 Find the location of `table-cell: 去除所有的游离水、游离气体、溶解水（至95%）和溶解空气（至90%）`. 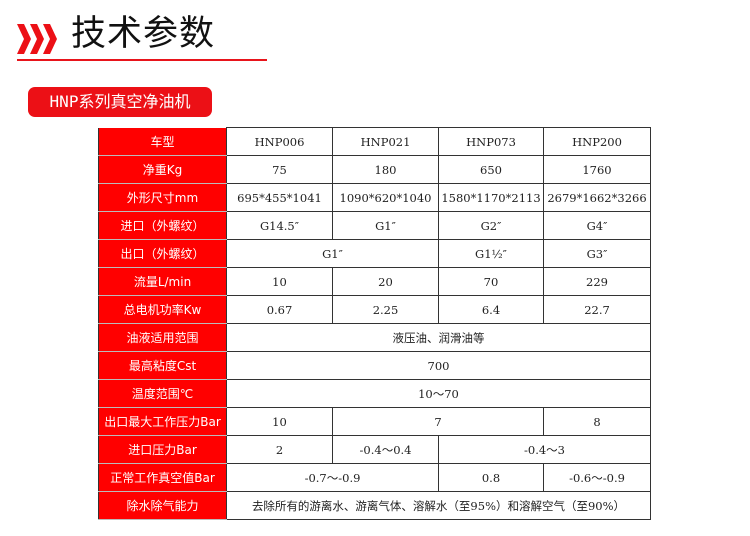

table-cell: 去除所有的游离水、游离气体、溶解水（至95%）和溶解空气（至90%） is located at coordinates (438, 505).